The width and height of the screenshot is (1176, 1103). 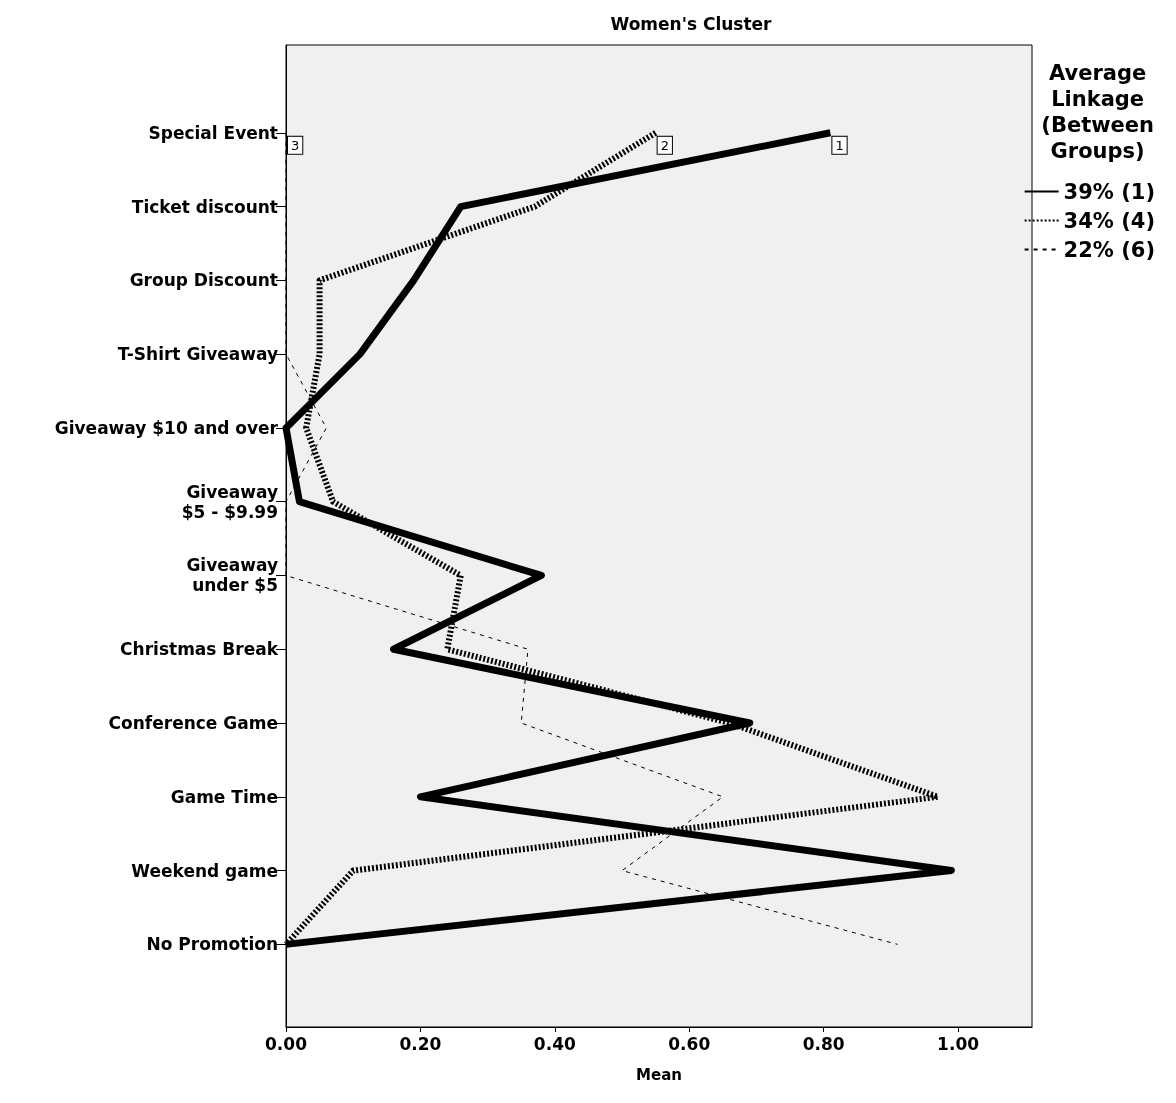 What do you see at coordinates (212, 944) in the screenshot?
I see `y-tick-label: No Promotion` at bounding box center [212, 944].